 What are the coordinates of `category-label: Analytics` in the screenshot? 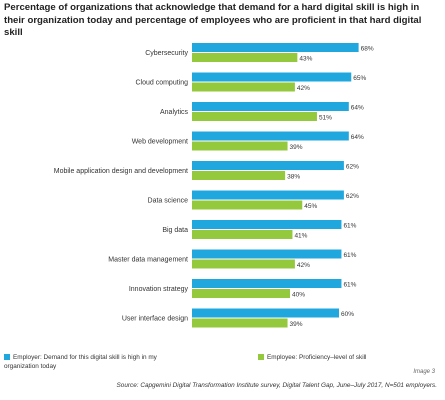 It's located at (174, 112).